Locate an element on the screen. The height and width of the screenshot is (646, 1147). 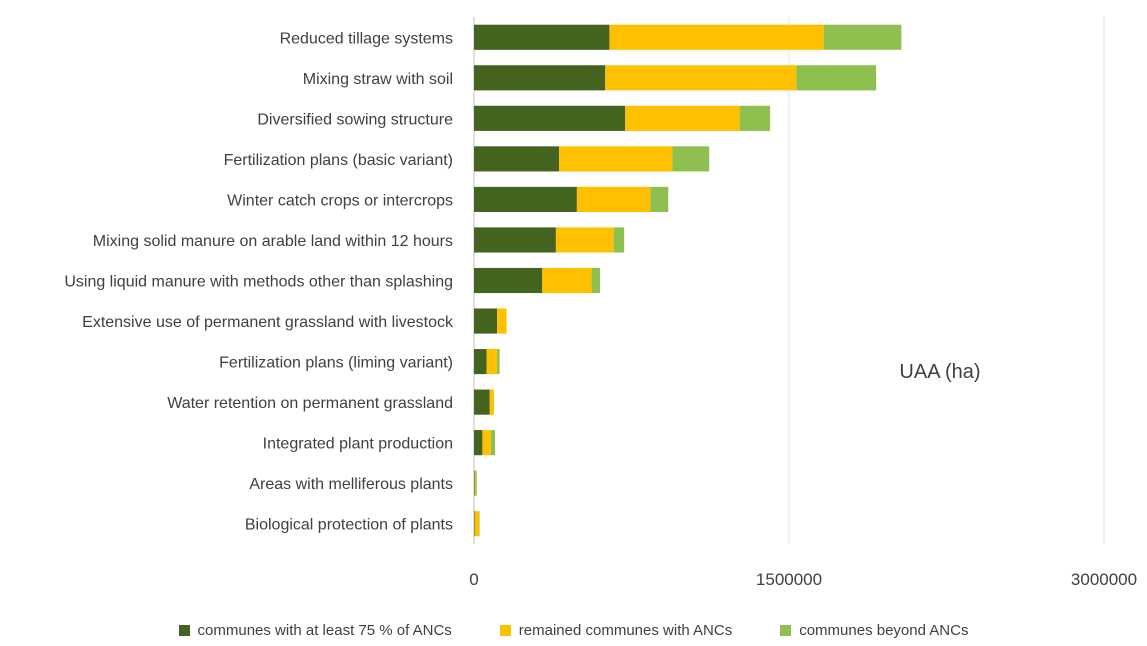
legend-item: communes beyond ANCs is located at coordinates (874, 630).